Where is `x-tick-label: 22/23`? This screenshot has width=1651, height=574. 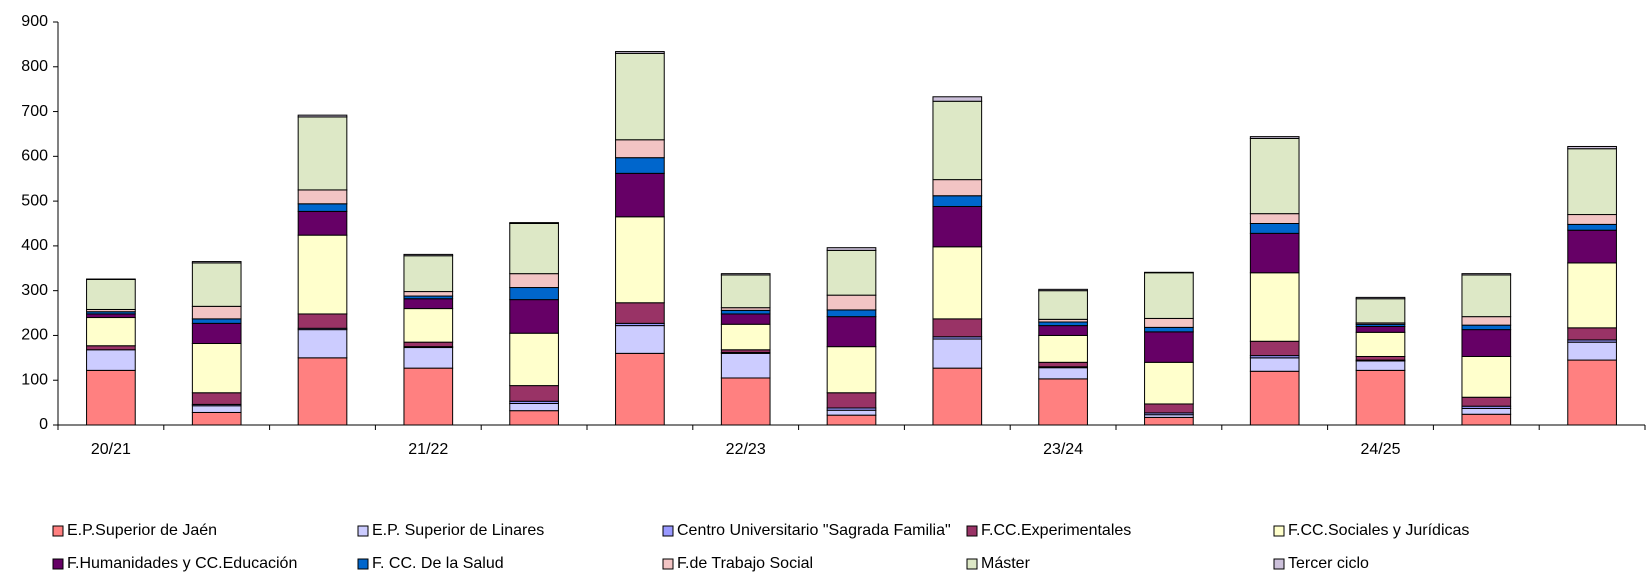
x-tick-label: 22/23 is located at coordinates (746, 449).